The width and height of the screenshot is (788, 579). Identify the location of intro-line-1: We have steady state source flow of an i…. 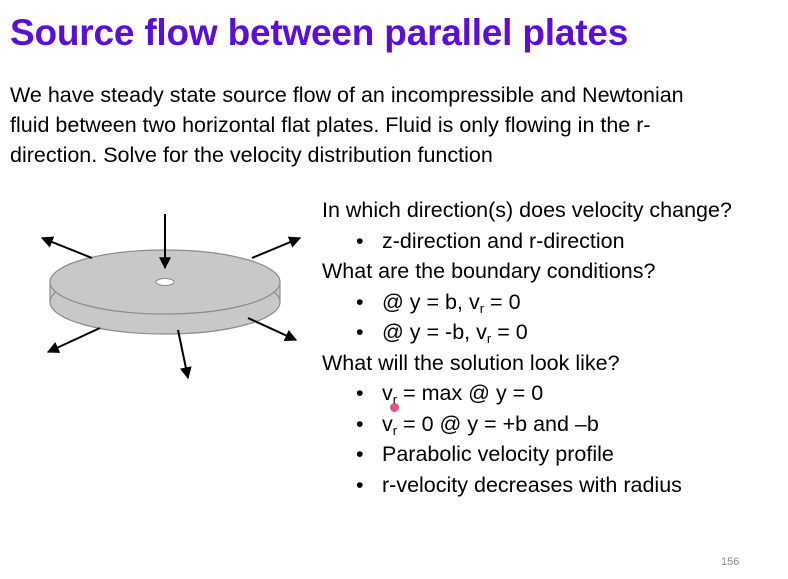
(347, 95).